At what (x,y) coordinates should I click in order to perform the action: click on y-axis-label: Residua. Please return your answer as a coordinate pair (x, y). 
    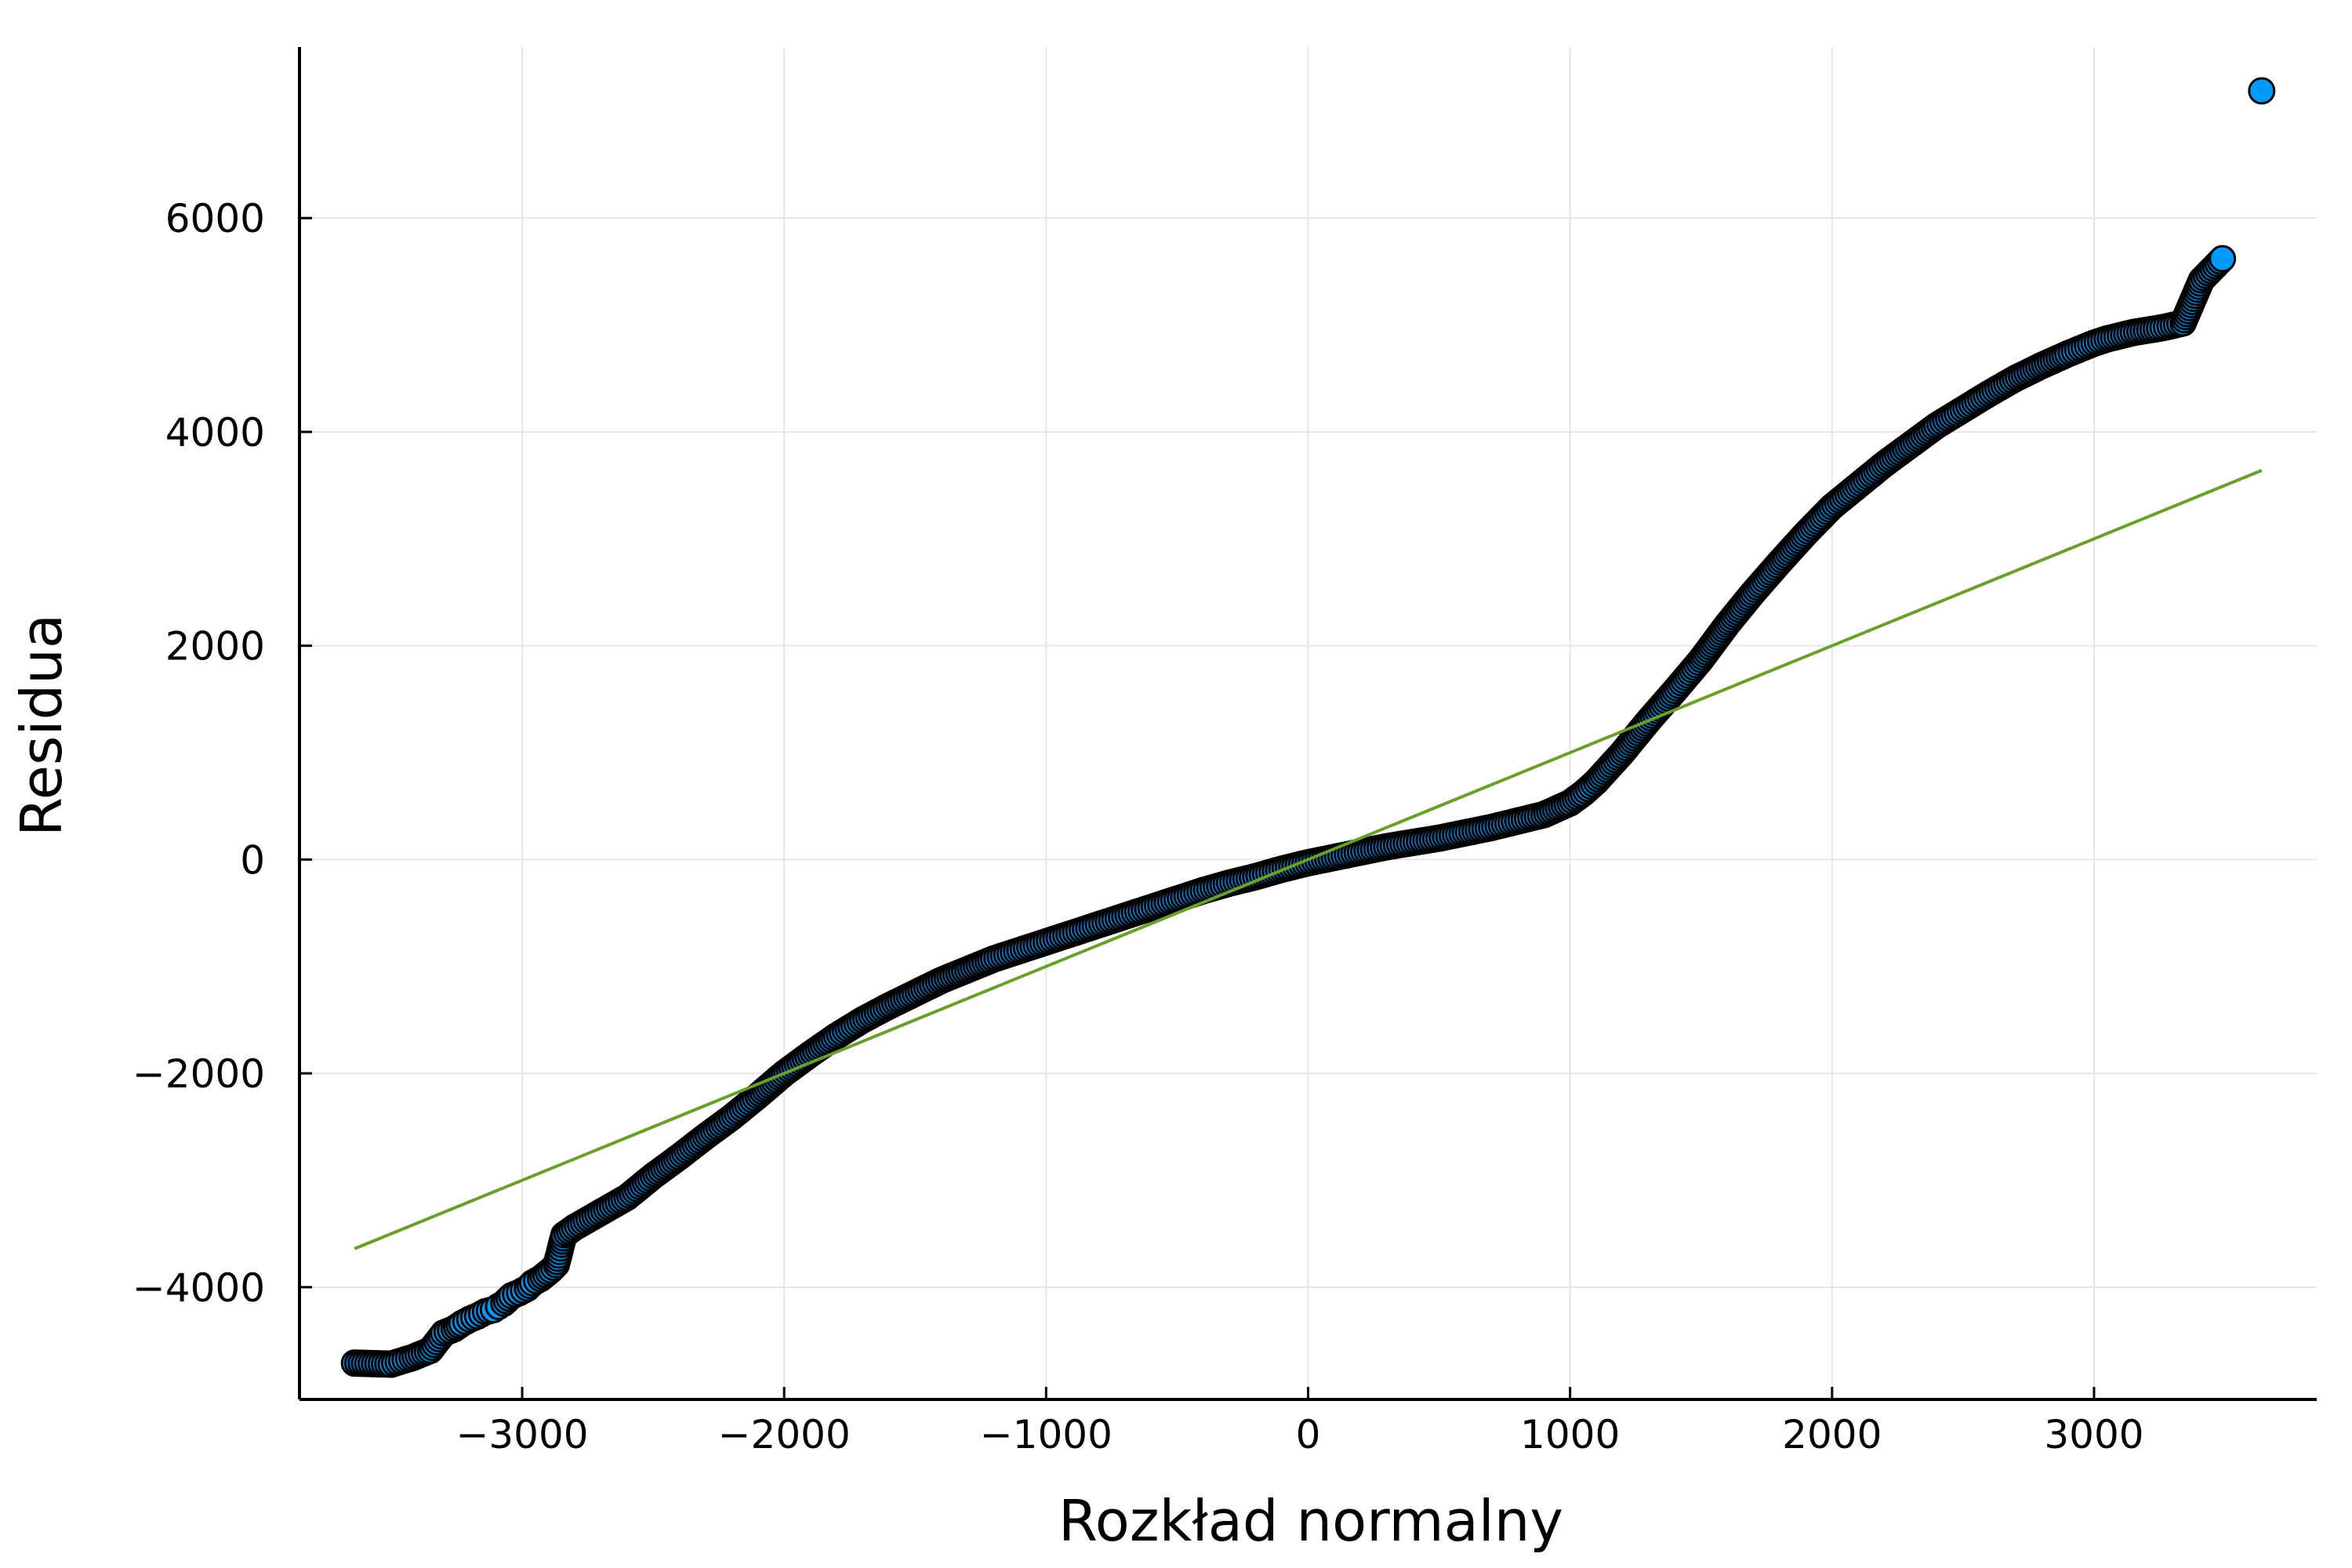
    Looking at the image, I should click on (41, 725).